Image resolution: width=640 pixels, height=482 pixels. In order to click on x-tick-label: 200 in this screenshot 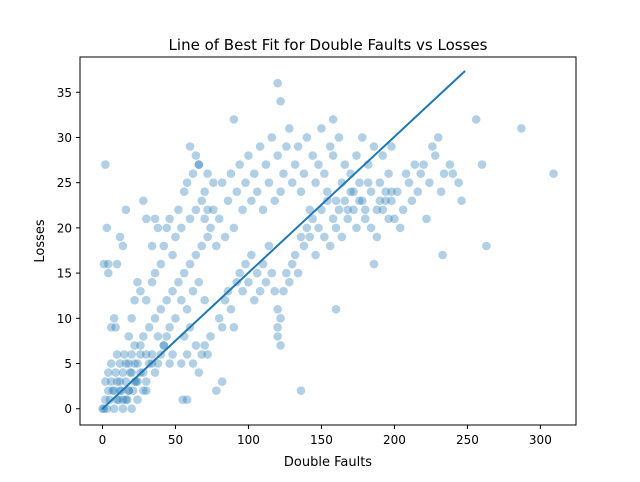, I will do `click(394, 440)`.